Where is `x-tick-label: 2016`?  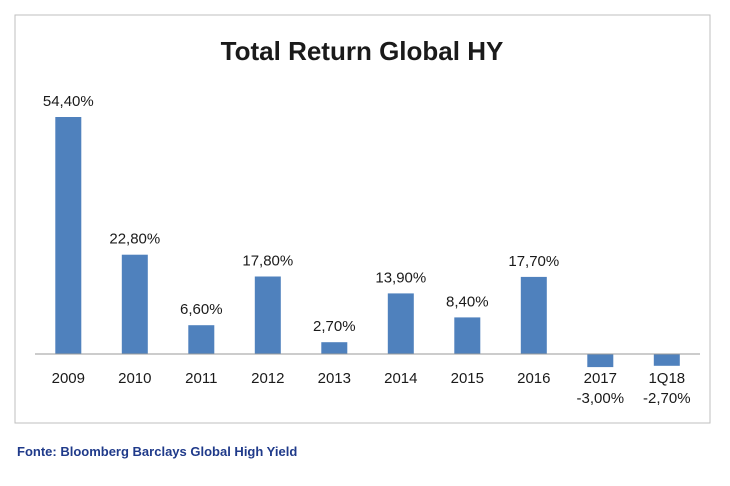 x-tick-label: 2016 is located at coordinates (533, 378).